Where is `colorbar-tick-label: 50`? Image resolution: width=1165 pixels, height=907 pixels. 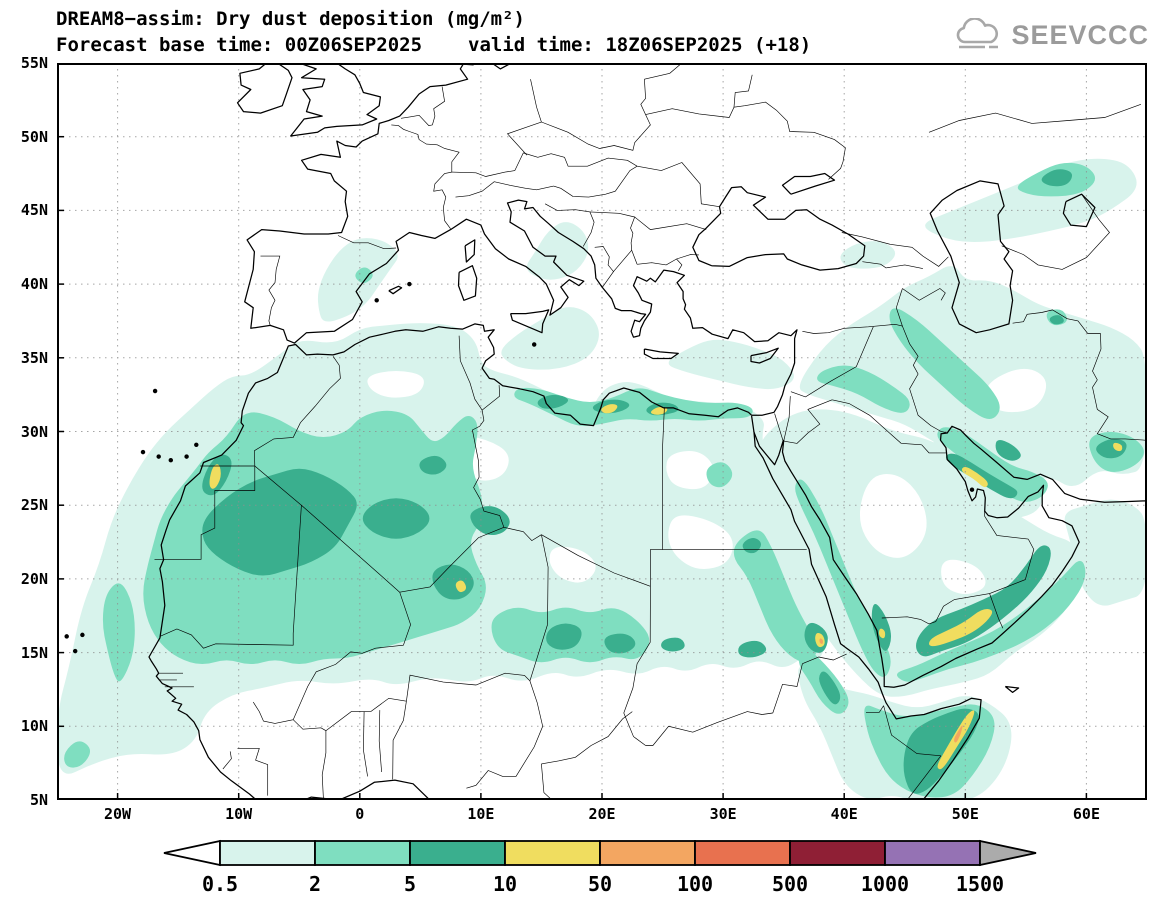
colorbar-tick-label: 50 is located at coordinates (600, 884).